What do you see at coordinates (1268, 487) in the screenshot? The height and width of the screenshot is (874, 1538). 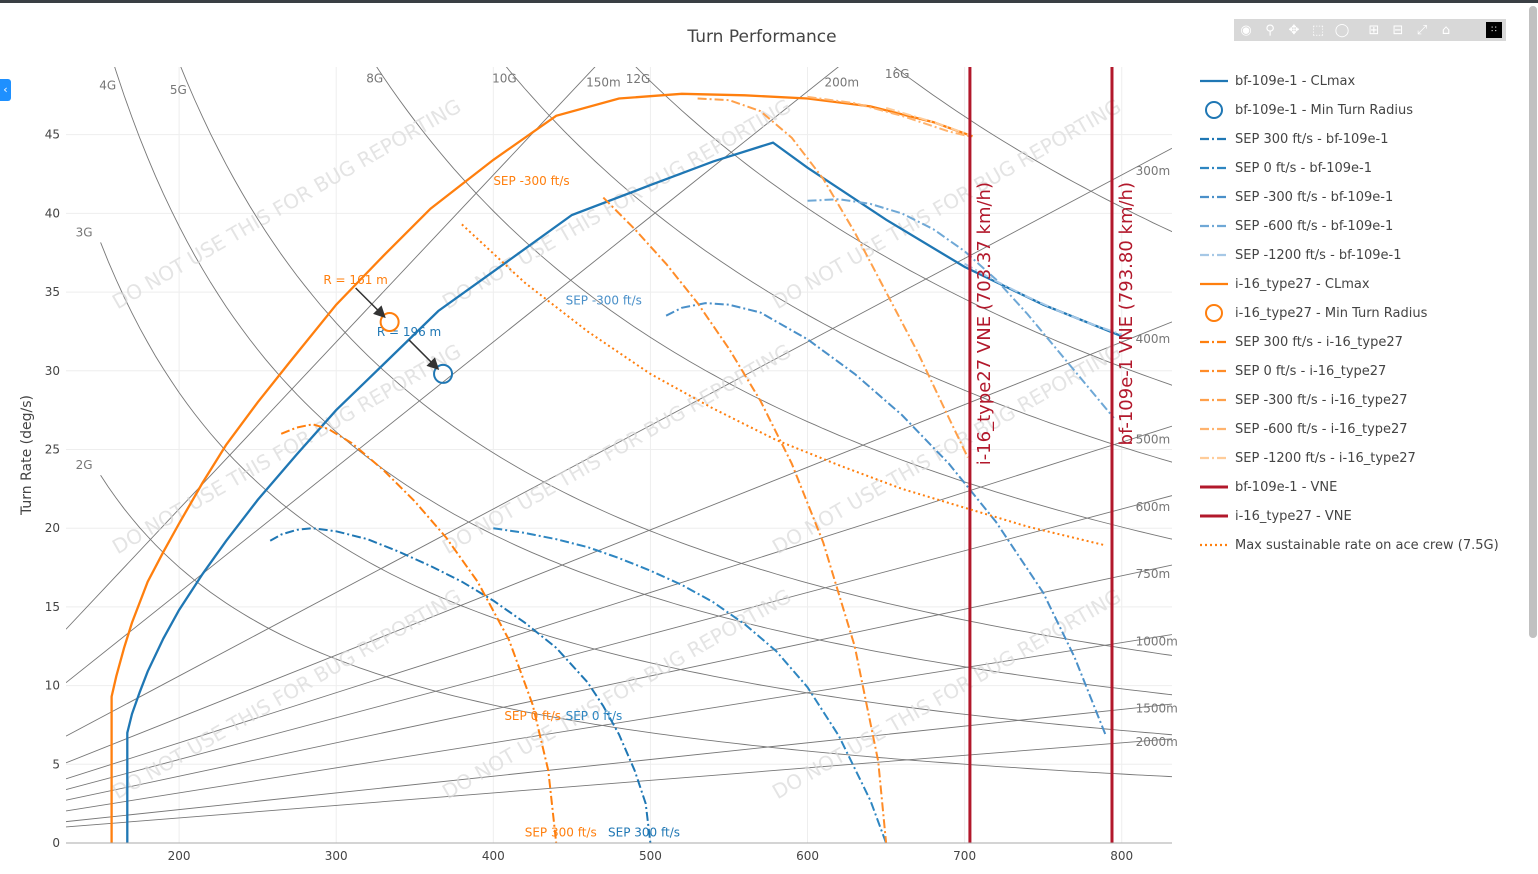 I see `legend-item: bf-109e-1 - VNE` at bounding box center [1268, 487].